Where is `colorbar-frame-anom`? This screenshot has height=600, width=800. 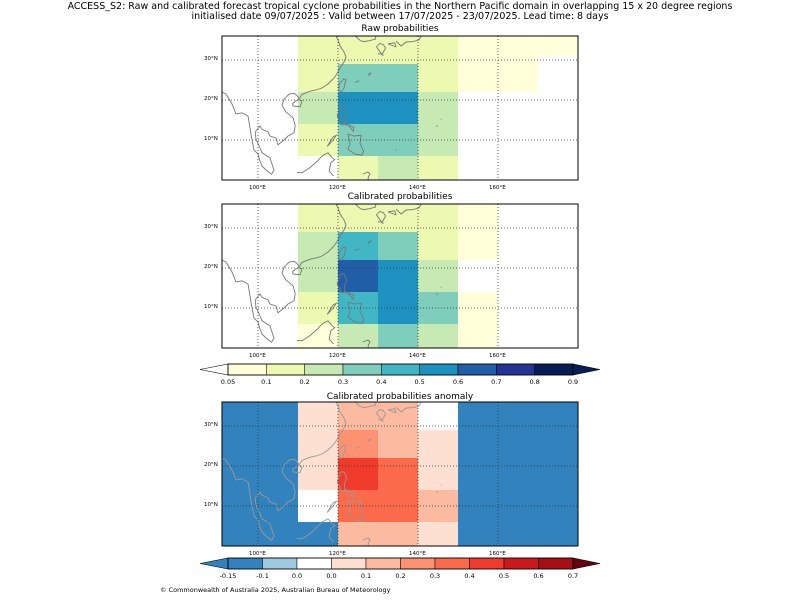 colorbar-frame-anom is located at coordinates (400, 563).